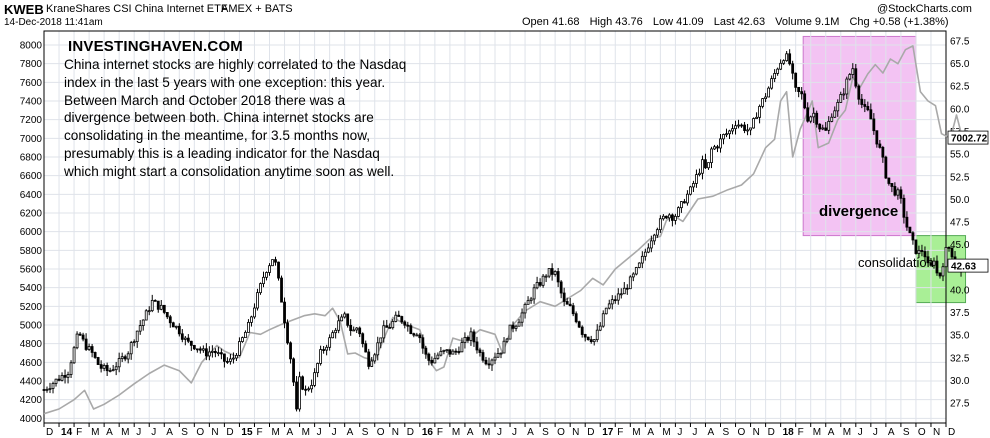 This screenshot has height=438, width=990. I want to click on x-axis-tick: 18, so click(789, 432).